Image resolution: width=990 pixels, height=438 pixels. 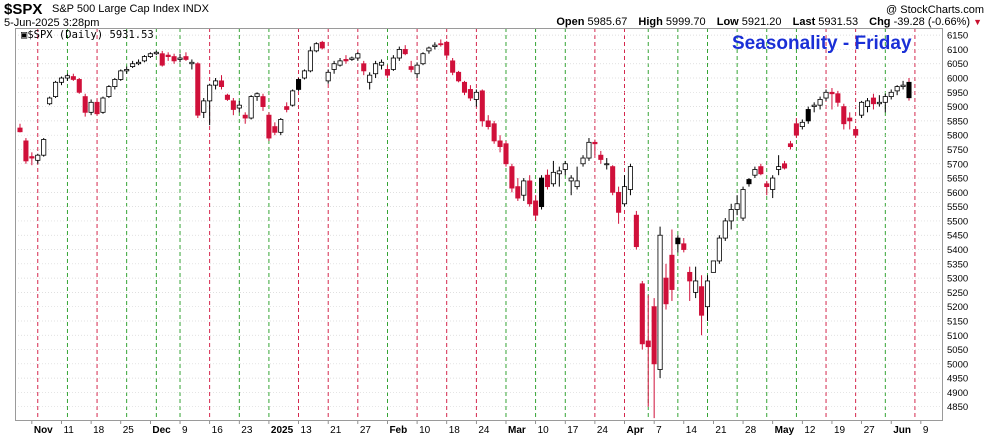 What do you see at coordinates (544, 430) in the screenshot?
I see `x-tick-label: 10` at bounding box center [544, 430].